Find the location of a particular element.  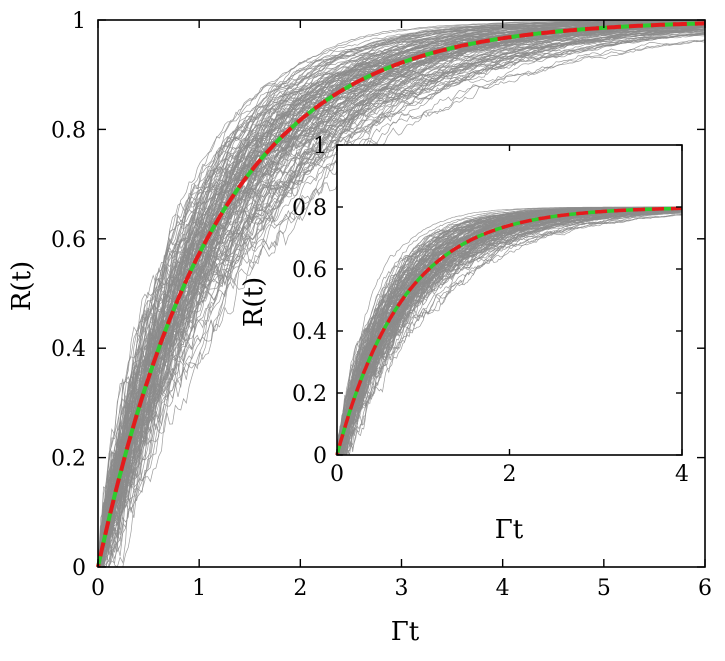

inset-y-axis-label: R(t) is located at coordinates (254, 302).